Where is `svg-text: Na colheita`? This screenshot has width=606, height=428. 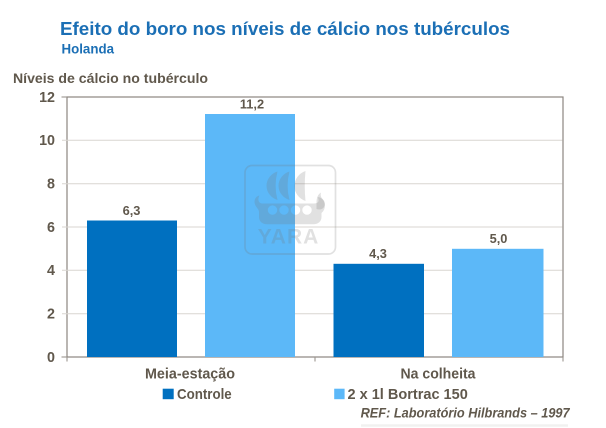
svg-text: Na colheita is located at coordinates (439, 375).